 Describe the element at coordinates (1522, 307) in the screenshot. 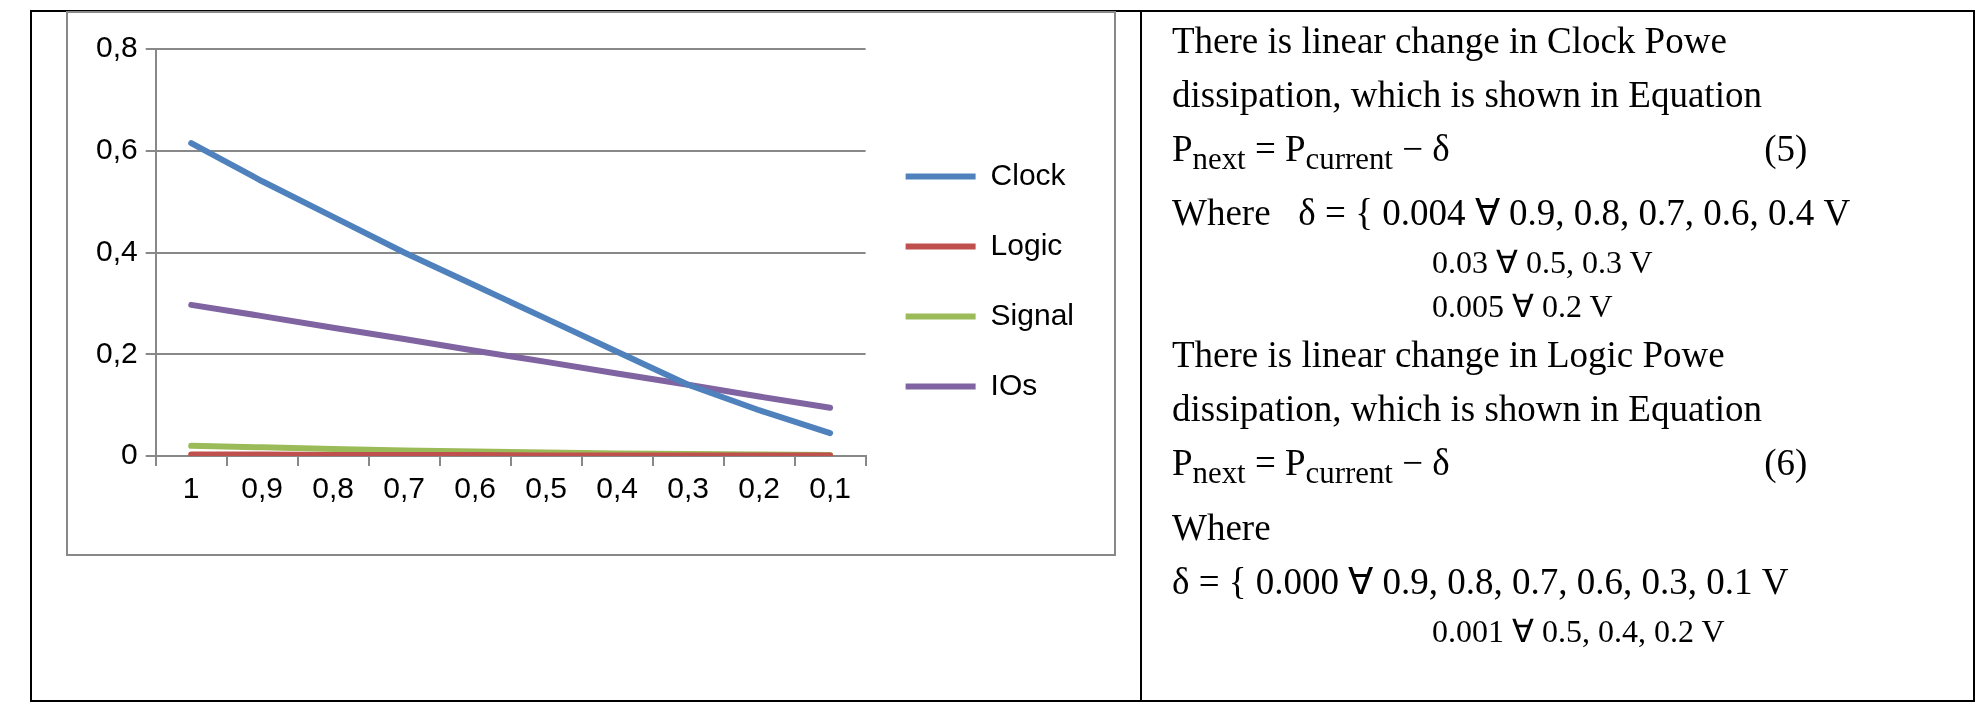

I see `text: 0.005 ∀ 0.2 V` at that location.